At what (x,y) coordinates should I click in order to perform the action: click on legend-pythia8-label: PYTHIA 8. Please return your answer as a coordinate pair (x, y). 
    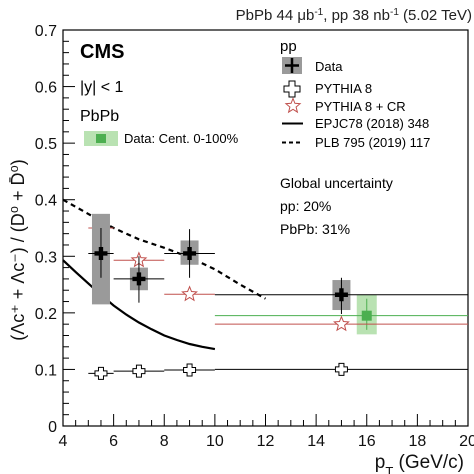
    Looking at the image, I should click on (343, 88).